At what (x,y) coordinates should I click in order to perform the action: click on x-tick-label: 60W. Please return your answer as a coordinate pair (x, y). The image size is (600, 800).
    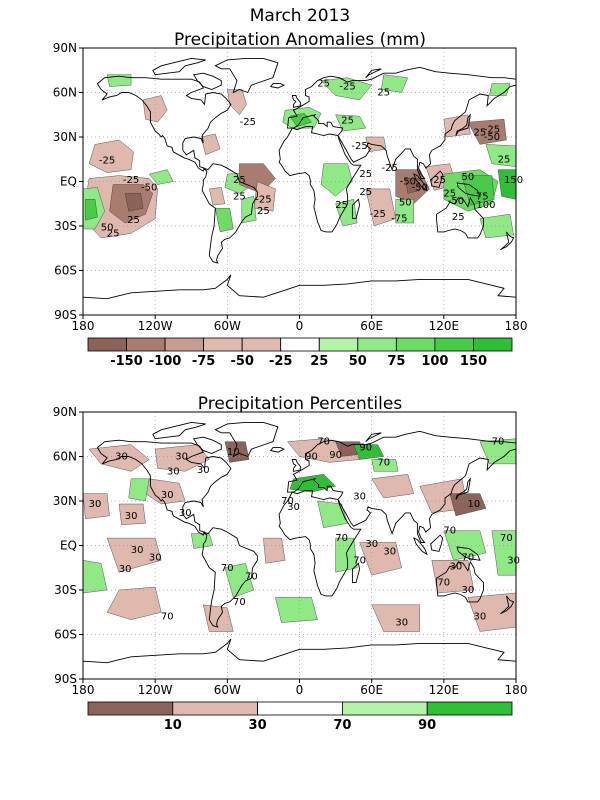
    Looking at the image, I should click on (227, 326).